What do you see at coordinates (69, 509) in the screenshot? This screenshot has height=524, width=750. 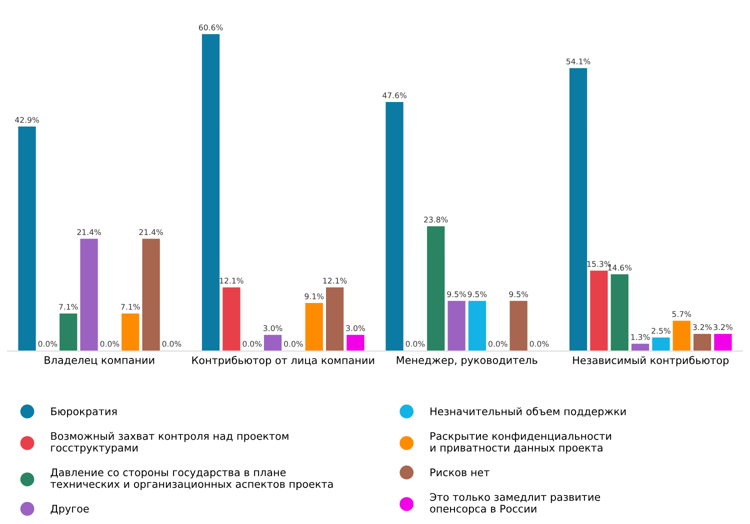 I see `legend-label: Другое` at bounding box center [69, 509].